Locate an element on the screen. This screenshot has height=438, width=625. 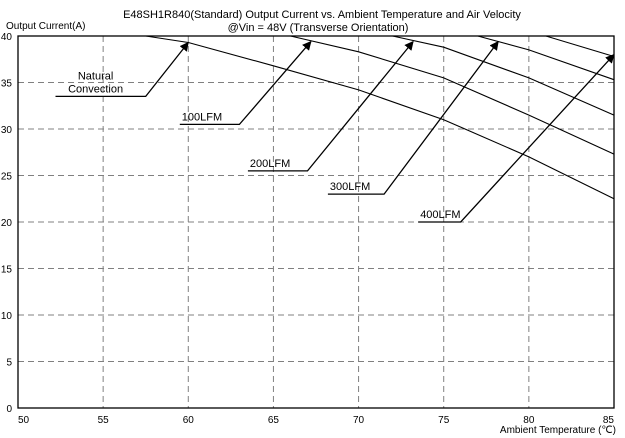
annotation-label: Convection is located at coordinates (95, 89).